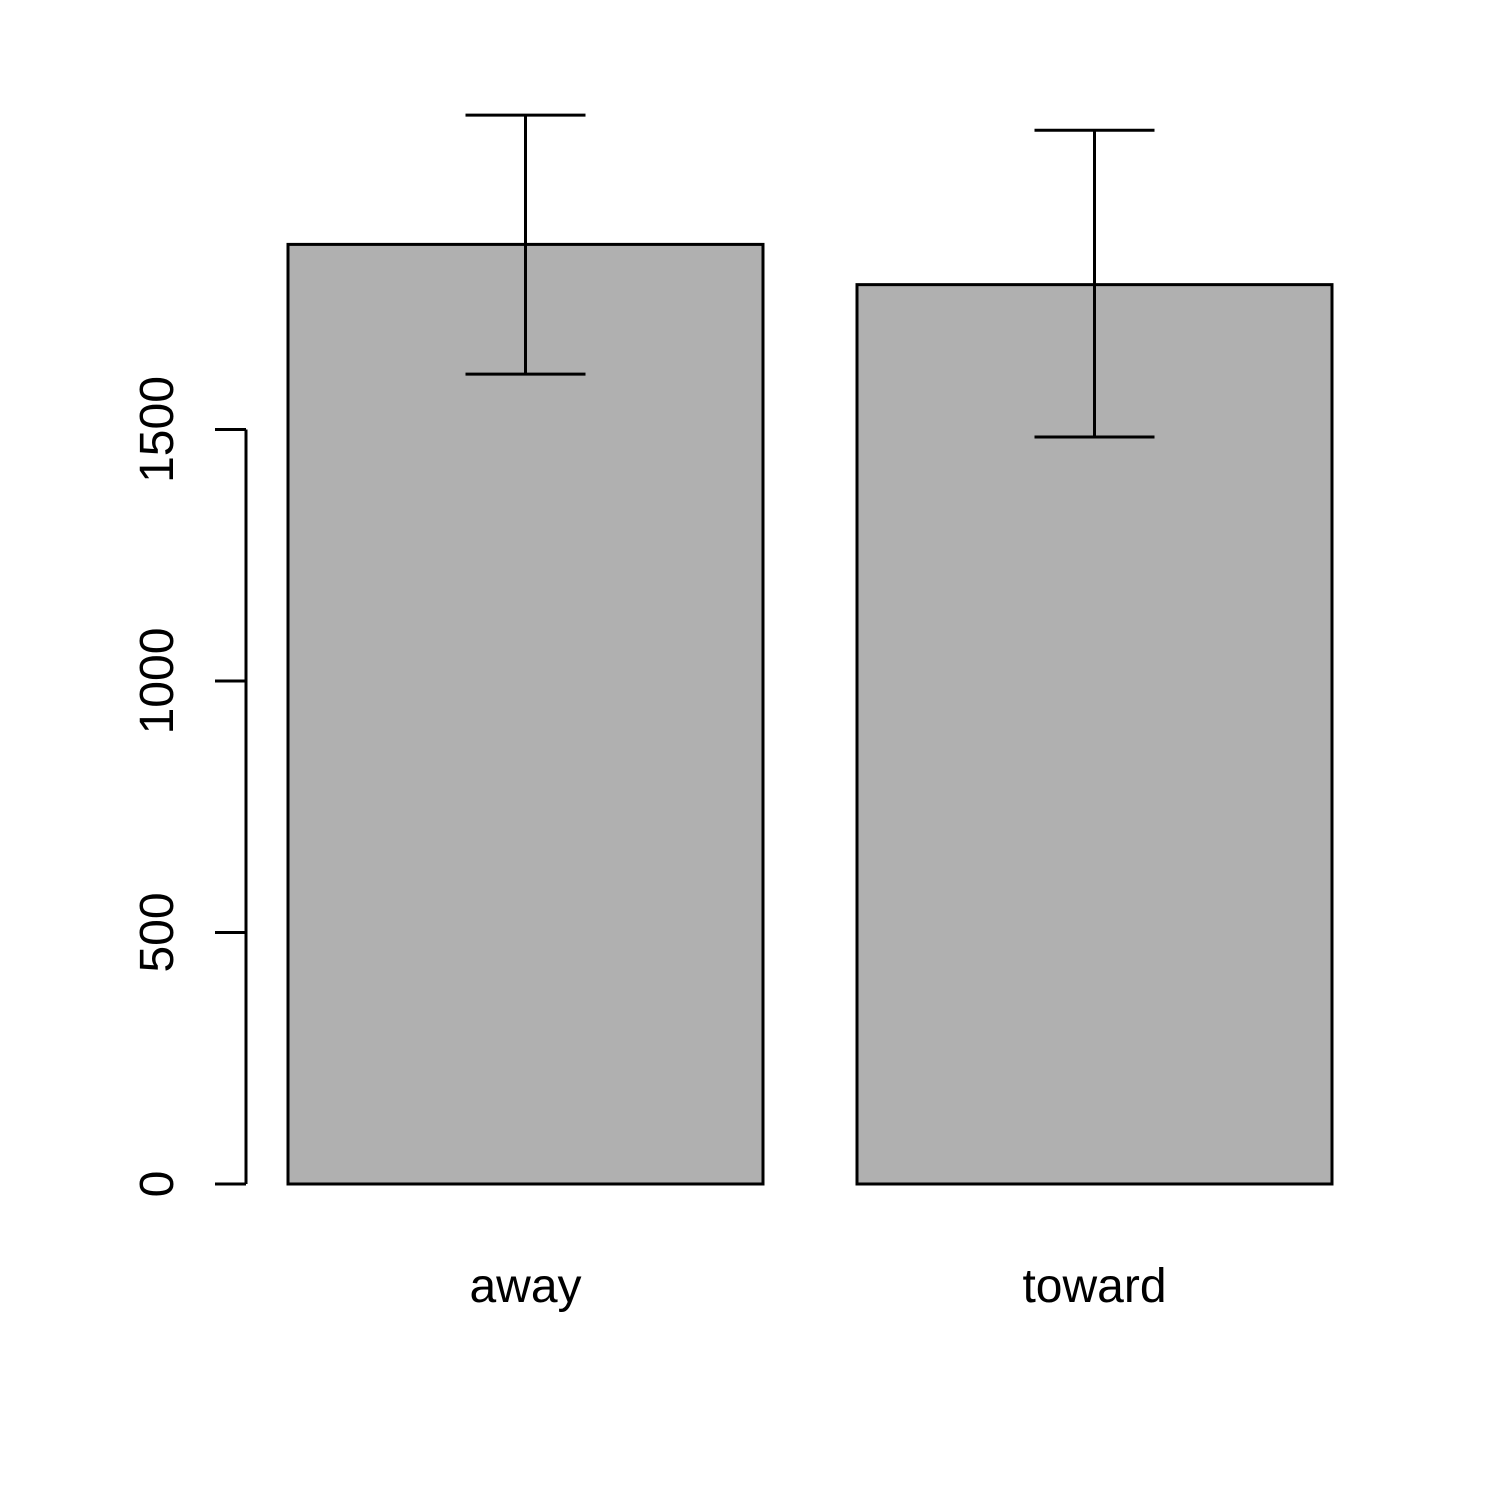 The height and width of the screenshot is (1500, 1500). Describe the element at coordinates (525, 1286) in the screenshot. I see `x-label-away: away` at that location.